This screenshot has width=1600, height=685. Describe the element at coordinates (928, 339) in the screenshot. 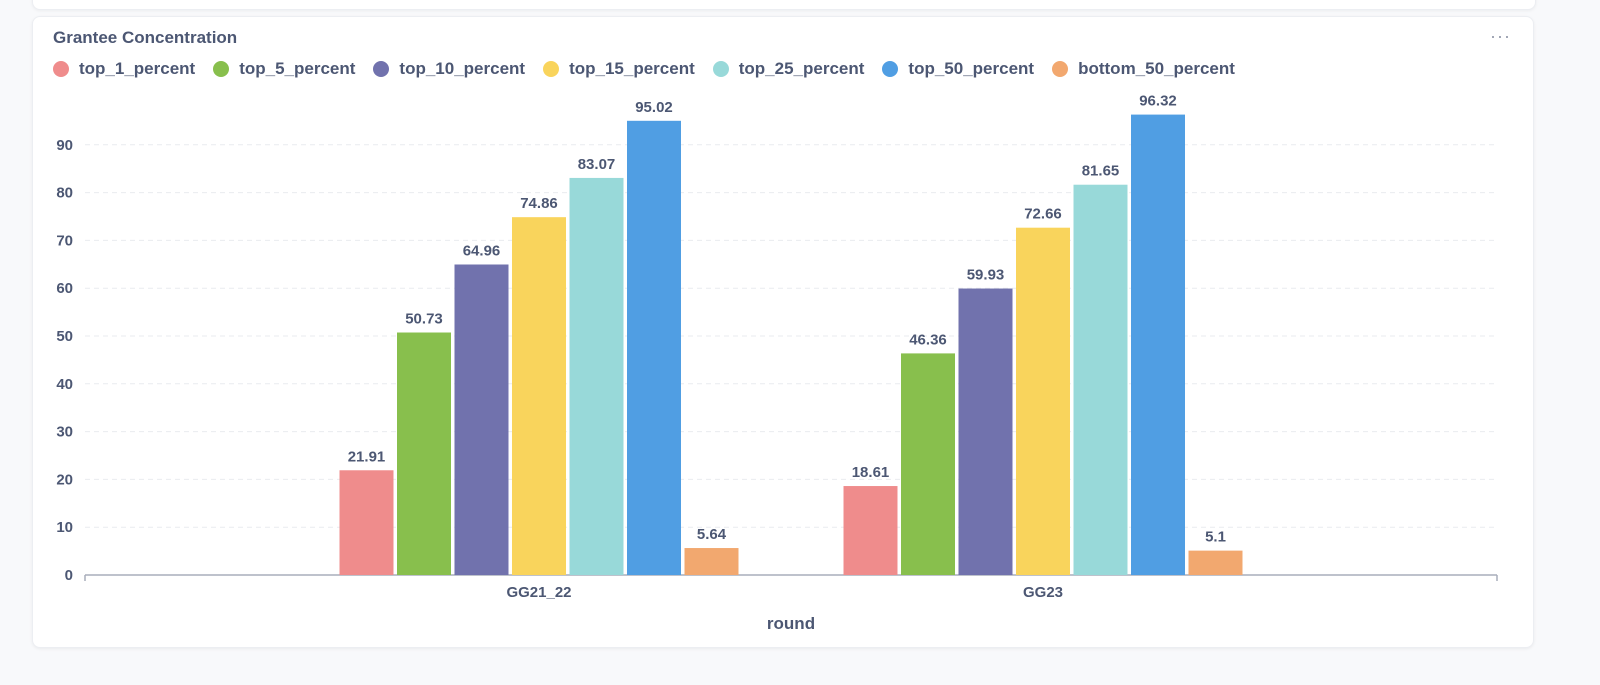

I see `data-label: 46.36` at that location.